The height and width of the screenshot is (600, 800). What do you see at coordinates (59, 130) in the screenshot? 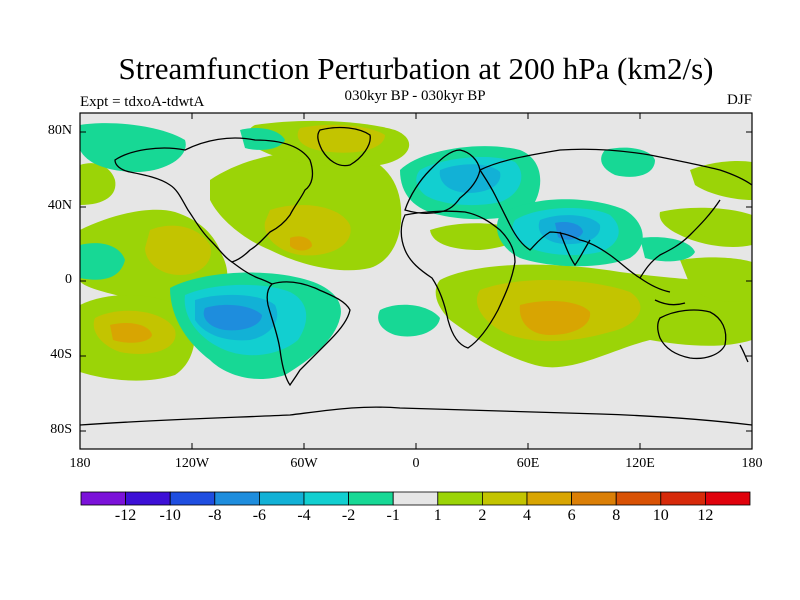
I see `lat-tick-label: 80N` at bounding box center [59, 130].